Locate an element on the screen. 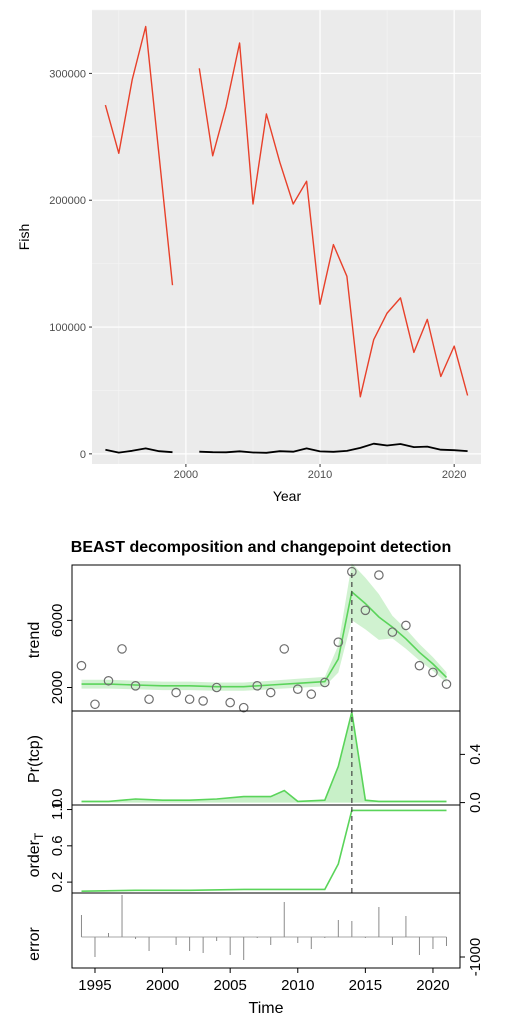 Image resolution: width=511 pixels, height=1023 pixels. beast-prtcp-y-tick-label: 0.0 is located at coordinates (475, 802).